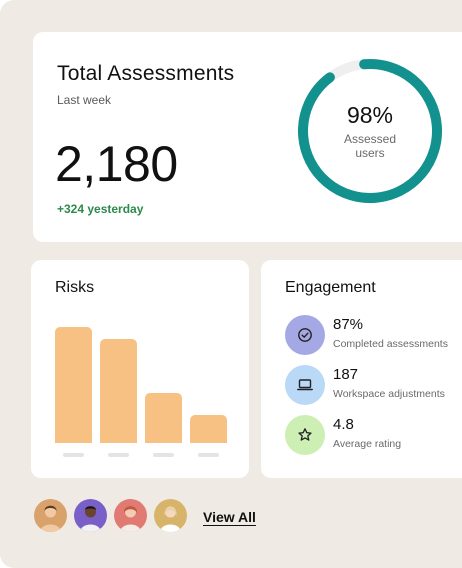 This screenshot has width=462, height=568. Describe the element at coordinates (373, 386) in the screenshot. I see `engagement-item-workspace: 187 Workspace adjustments` at that location.